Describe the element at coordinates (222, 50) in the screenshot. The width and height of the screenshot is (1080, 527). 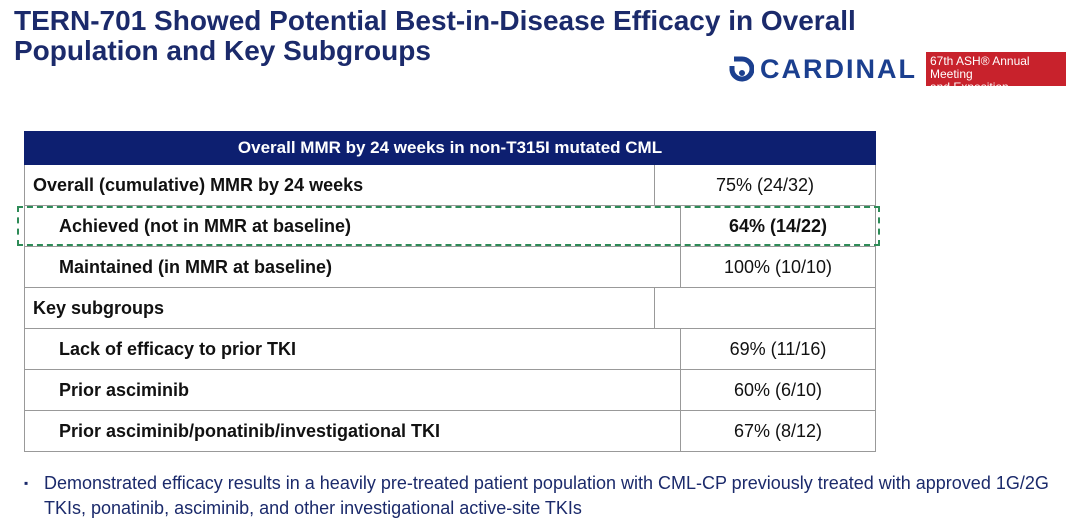
I see `title-line: Population and Key Subgroups` at that location.